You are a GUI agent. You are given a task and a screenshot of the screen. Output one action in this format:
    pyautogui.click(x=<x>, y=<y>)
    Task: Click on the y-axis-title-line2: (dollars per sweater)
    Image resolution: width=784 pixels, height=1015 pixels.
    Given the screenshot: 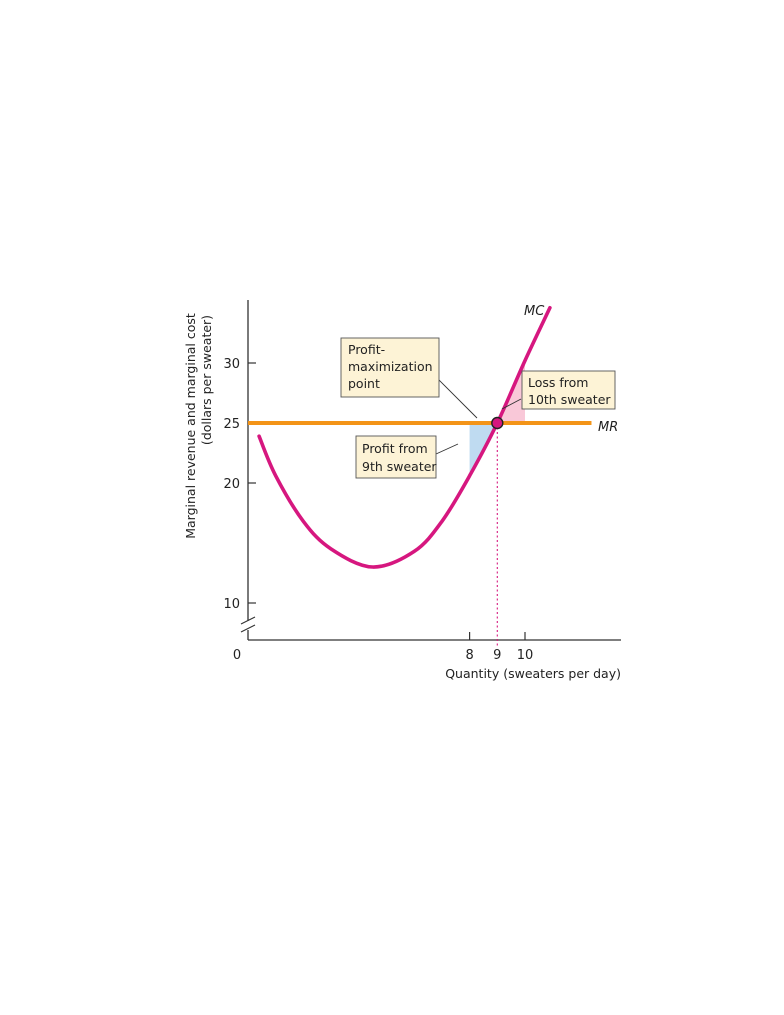 What is the action you would take?
    pyautogui.click(x=206, y=380)
    